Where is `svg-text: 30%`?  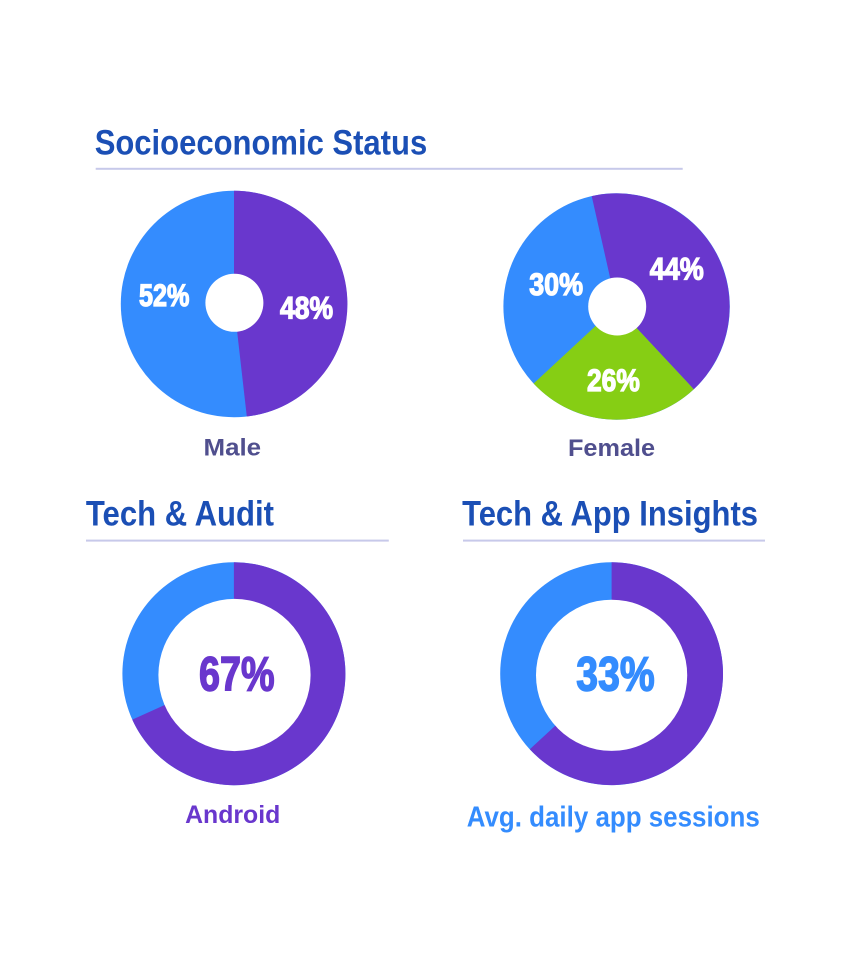
svg-text: 30% is located at coordinates (556, 284).